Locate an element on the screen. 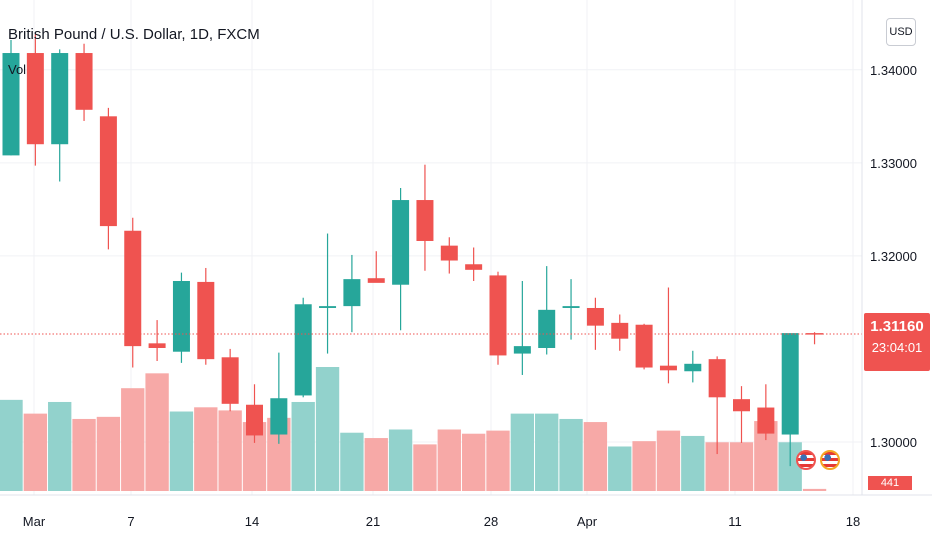 This screenshot has width=932, height=555. currency-button: USD is located at coordinates (901, 32).